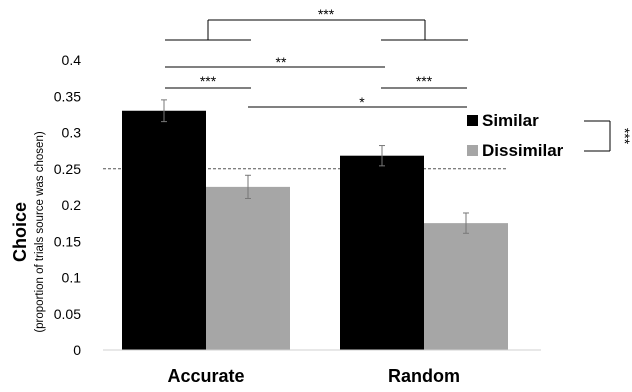 Image resolution: width=632 pixels, height=392 pixels. What do you see at coordinates (77, 350) in the screenshot?
I see `y-tick-label: 0` at bounding box center [77, 350].